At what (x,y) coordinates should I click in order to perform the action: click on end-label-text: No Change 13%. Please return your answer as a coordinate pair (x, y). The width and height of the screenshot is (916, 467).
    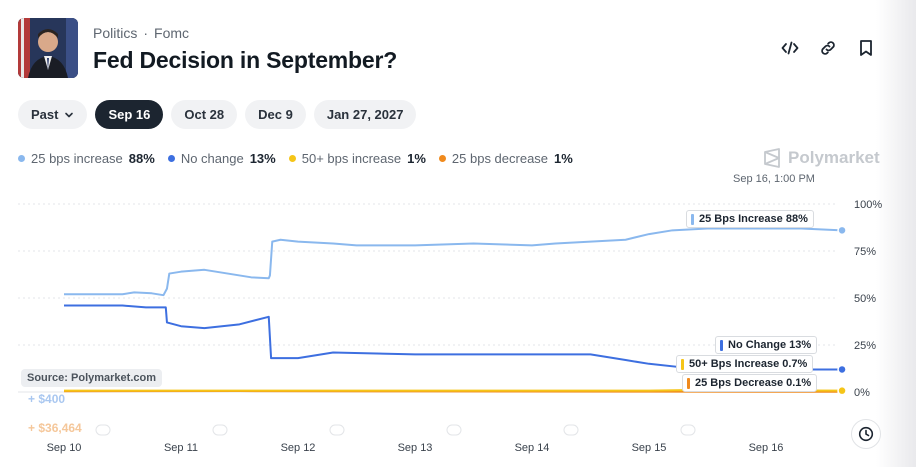
    Looking at the image, I should click on (770, 345).